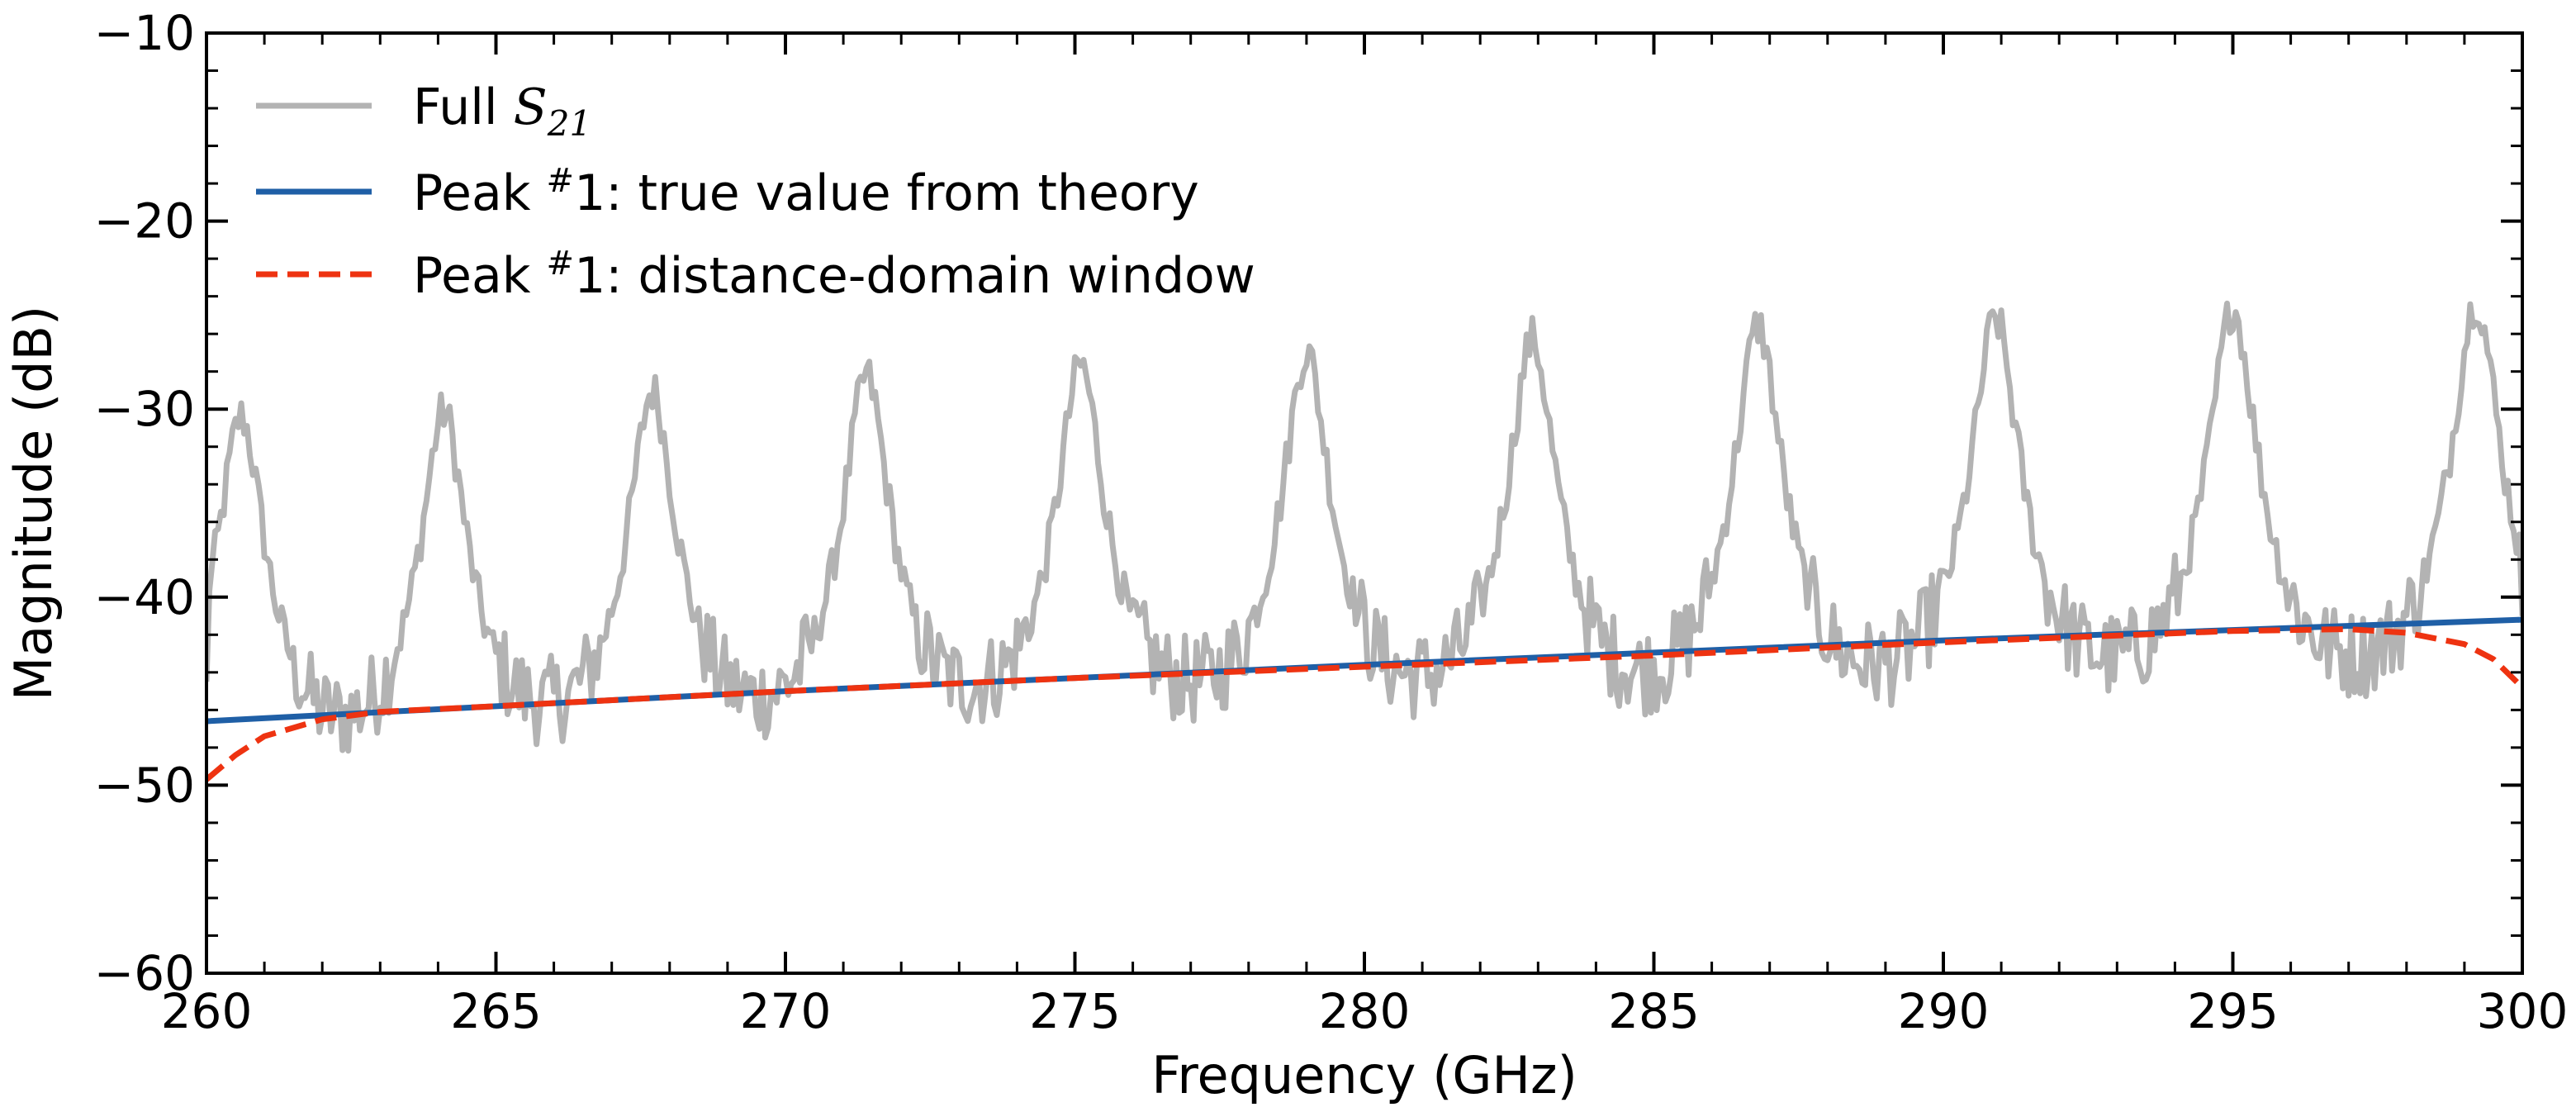 The height and width of the screenshot is (1112, 2576). Describe the element at coordinates (1944, 1011) in the screenshot. I see `x-tick-label: 290` at that location.